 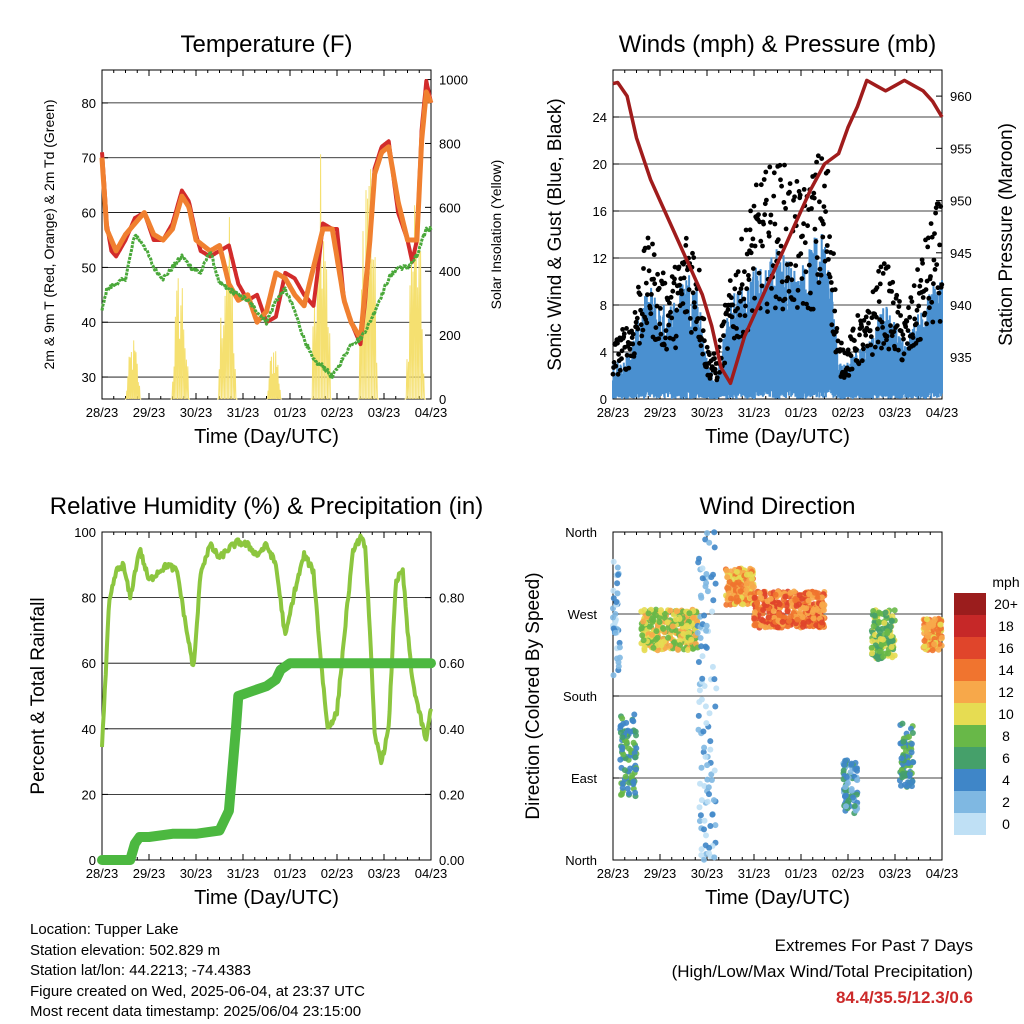 I want to click on colorbar-swatch, so click(x=970, y=692).